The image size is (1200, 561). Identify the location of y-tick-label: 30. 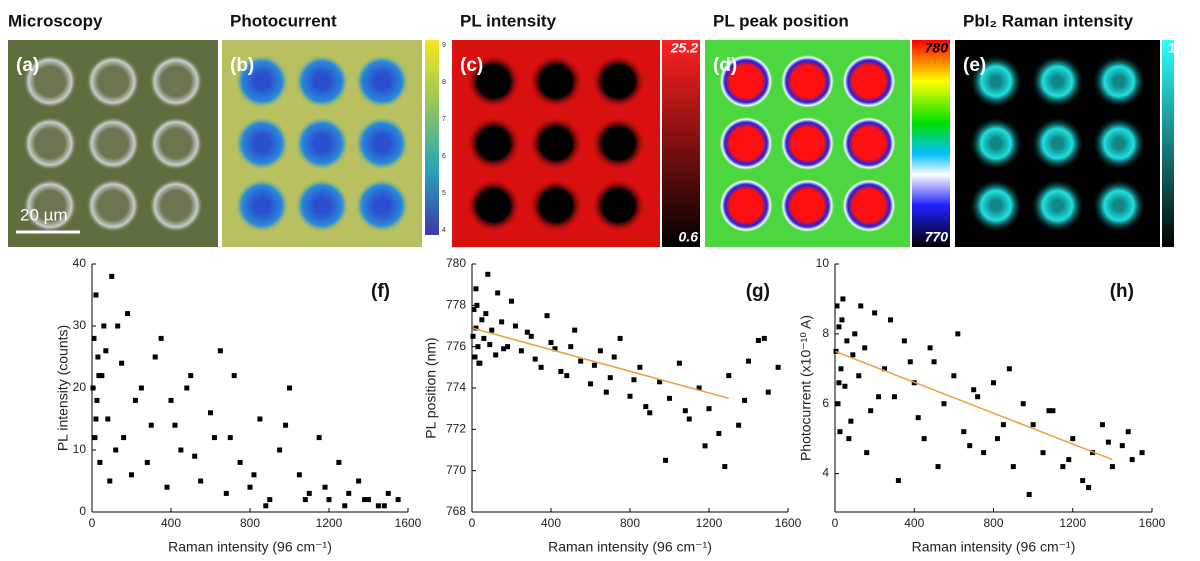
(80, 325).